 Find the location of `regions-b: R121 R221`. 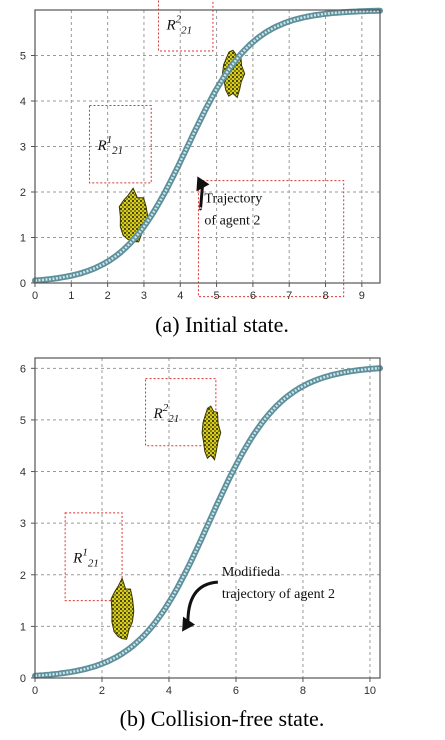

regions-b: R121 R221 is located at coordinates (140, 490).